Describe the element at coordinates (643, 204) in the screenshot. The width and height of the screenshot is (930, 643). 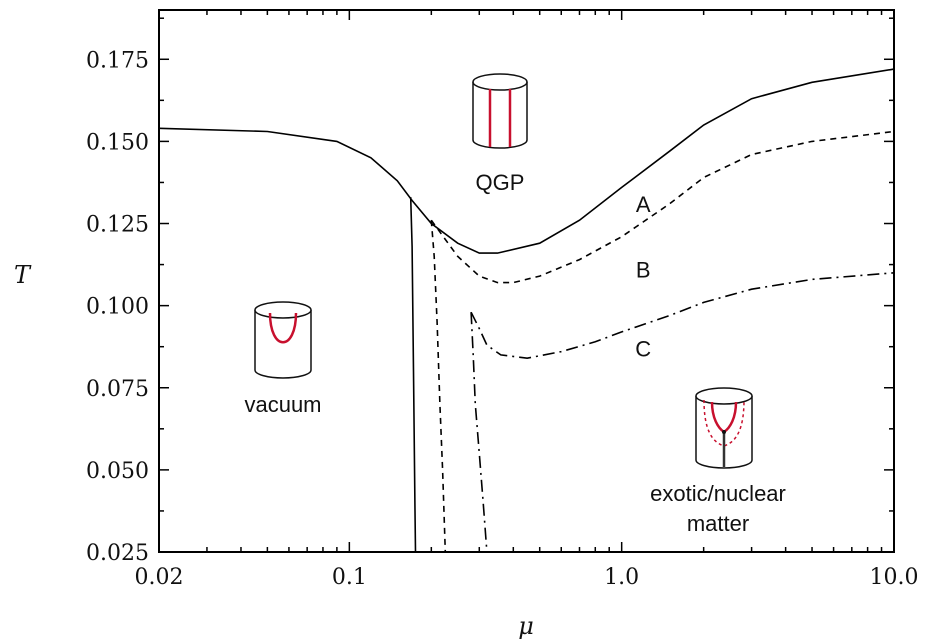
I see `curve-label-a: A` at that location.